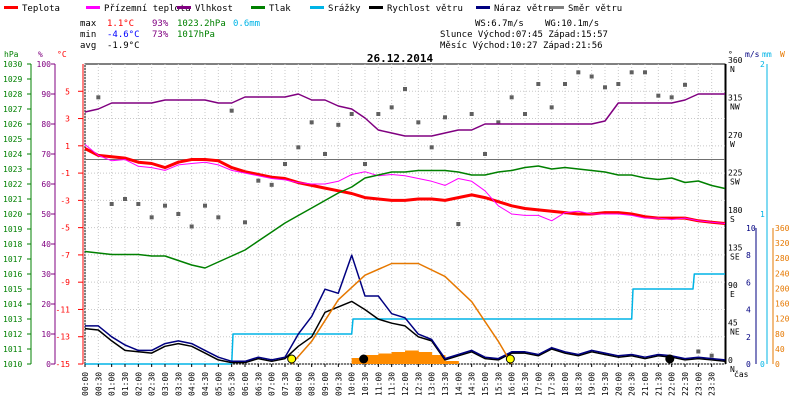 The width and height of the screenshot is (800, 400). What do you see at coordinates (521, 46) in the screenshot?
I see `moon-times: Měsíc Východ:10:27 Západ:21:56` at bounding box center [521, 46].